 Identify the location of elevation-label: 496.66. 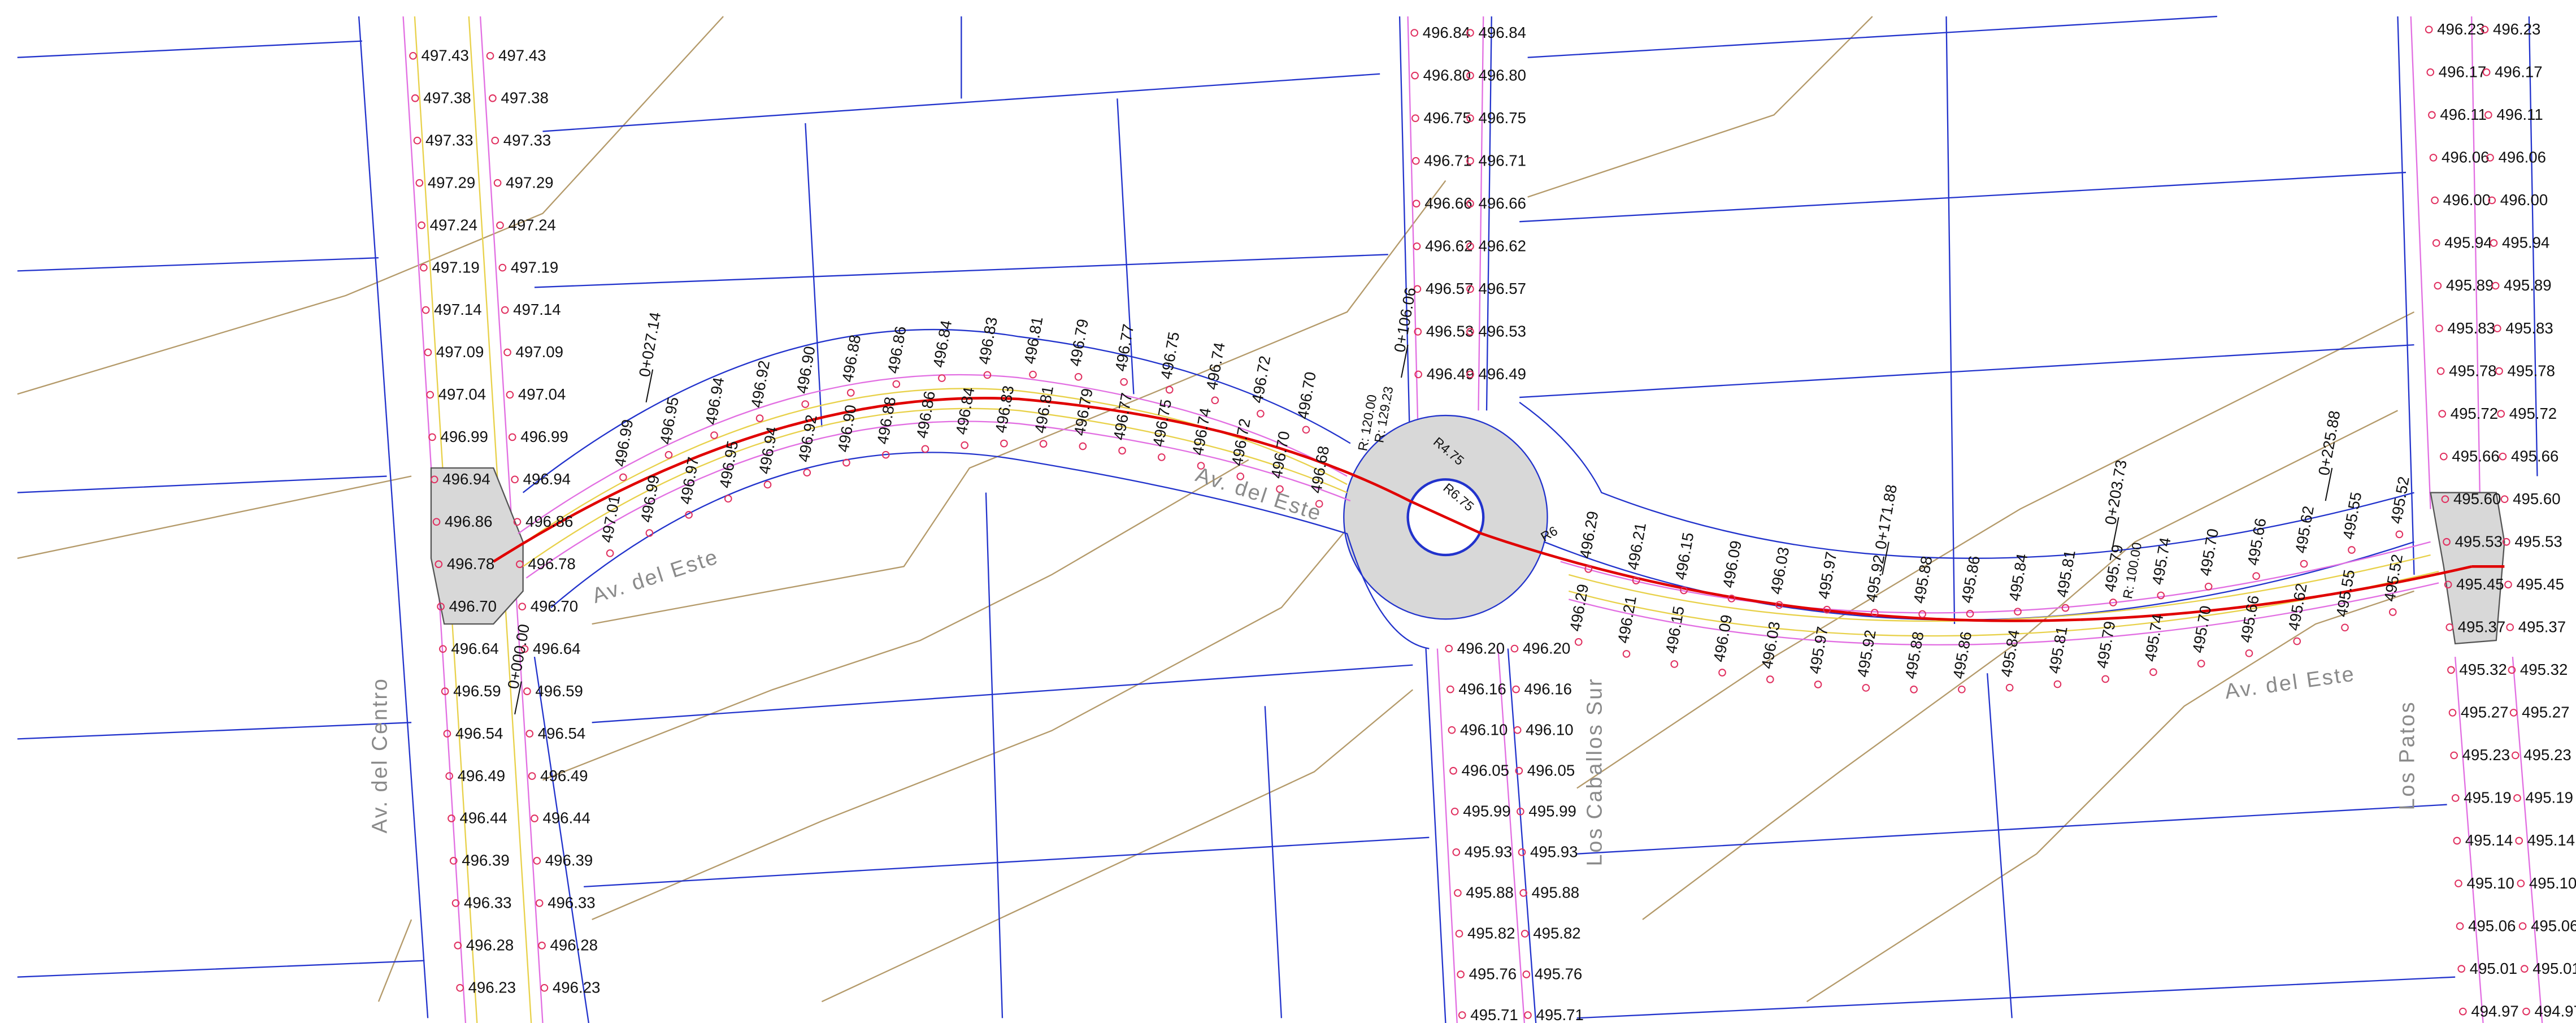
(1448, 203).